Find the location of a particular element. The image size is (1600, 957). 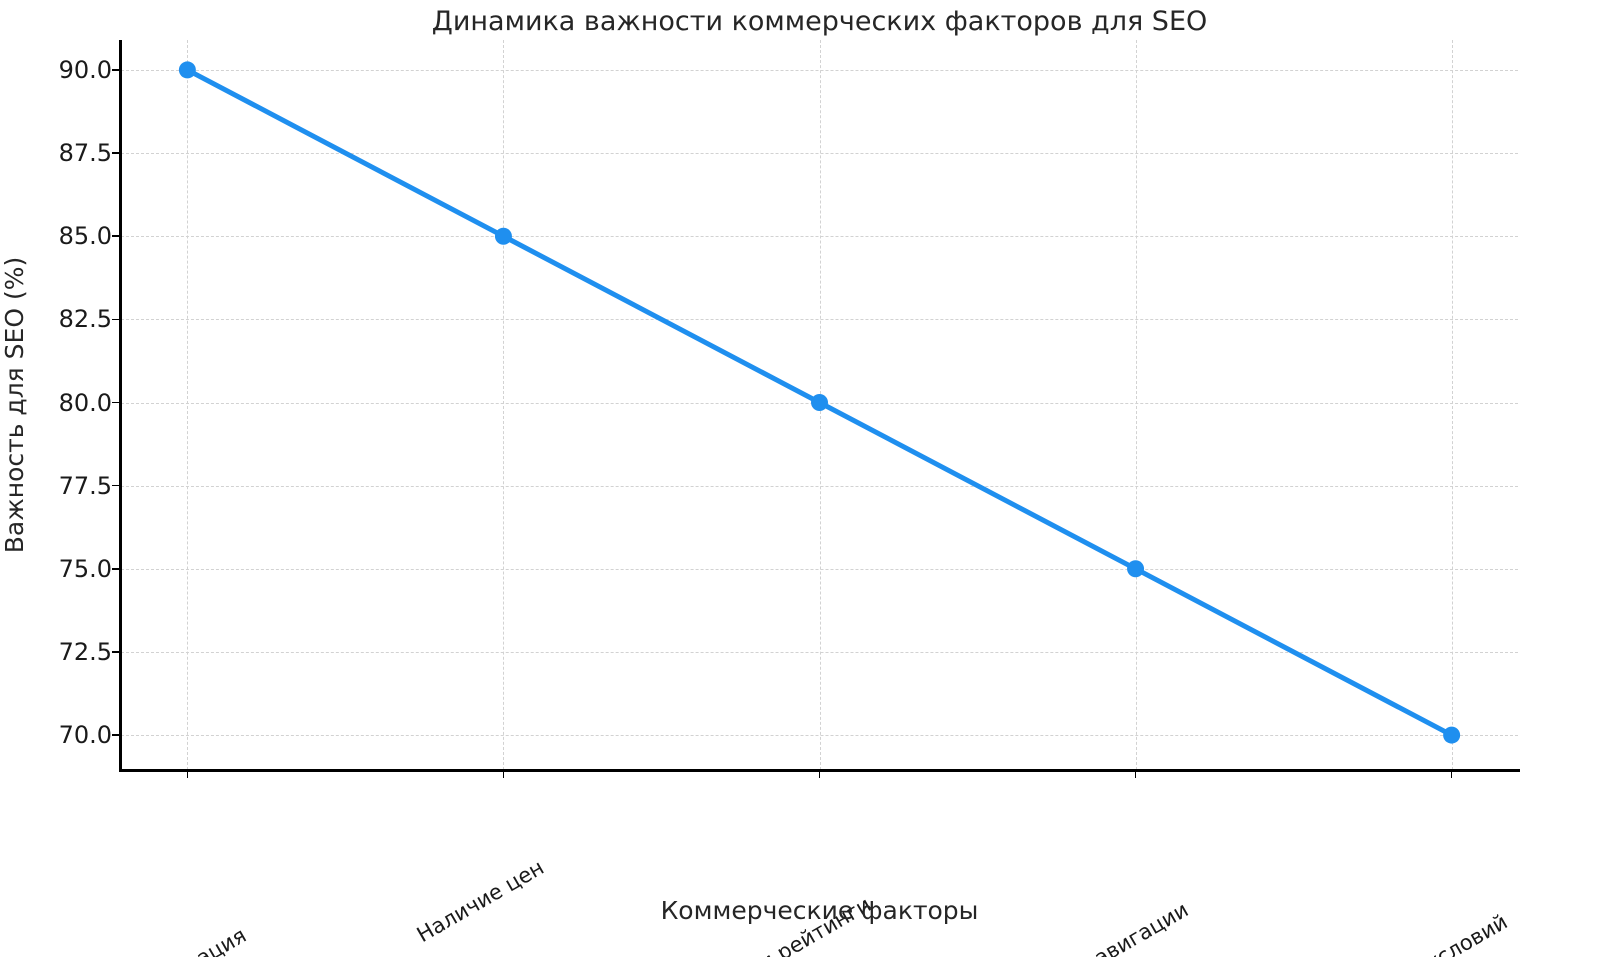

y-tick-label: 82.5 is located at coordinates (85, 319).